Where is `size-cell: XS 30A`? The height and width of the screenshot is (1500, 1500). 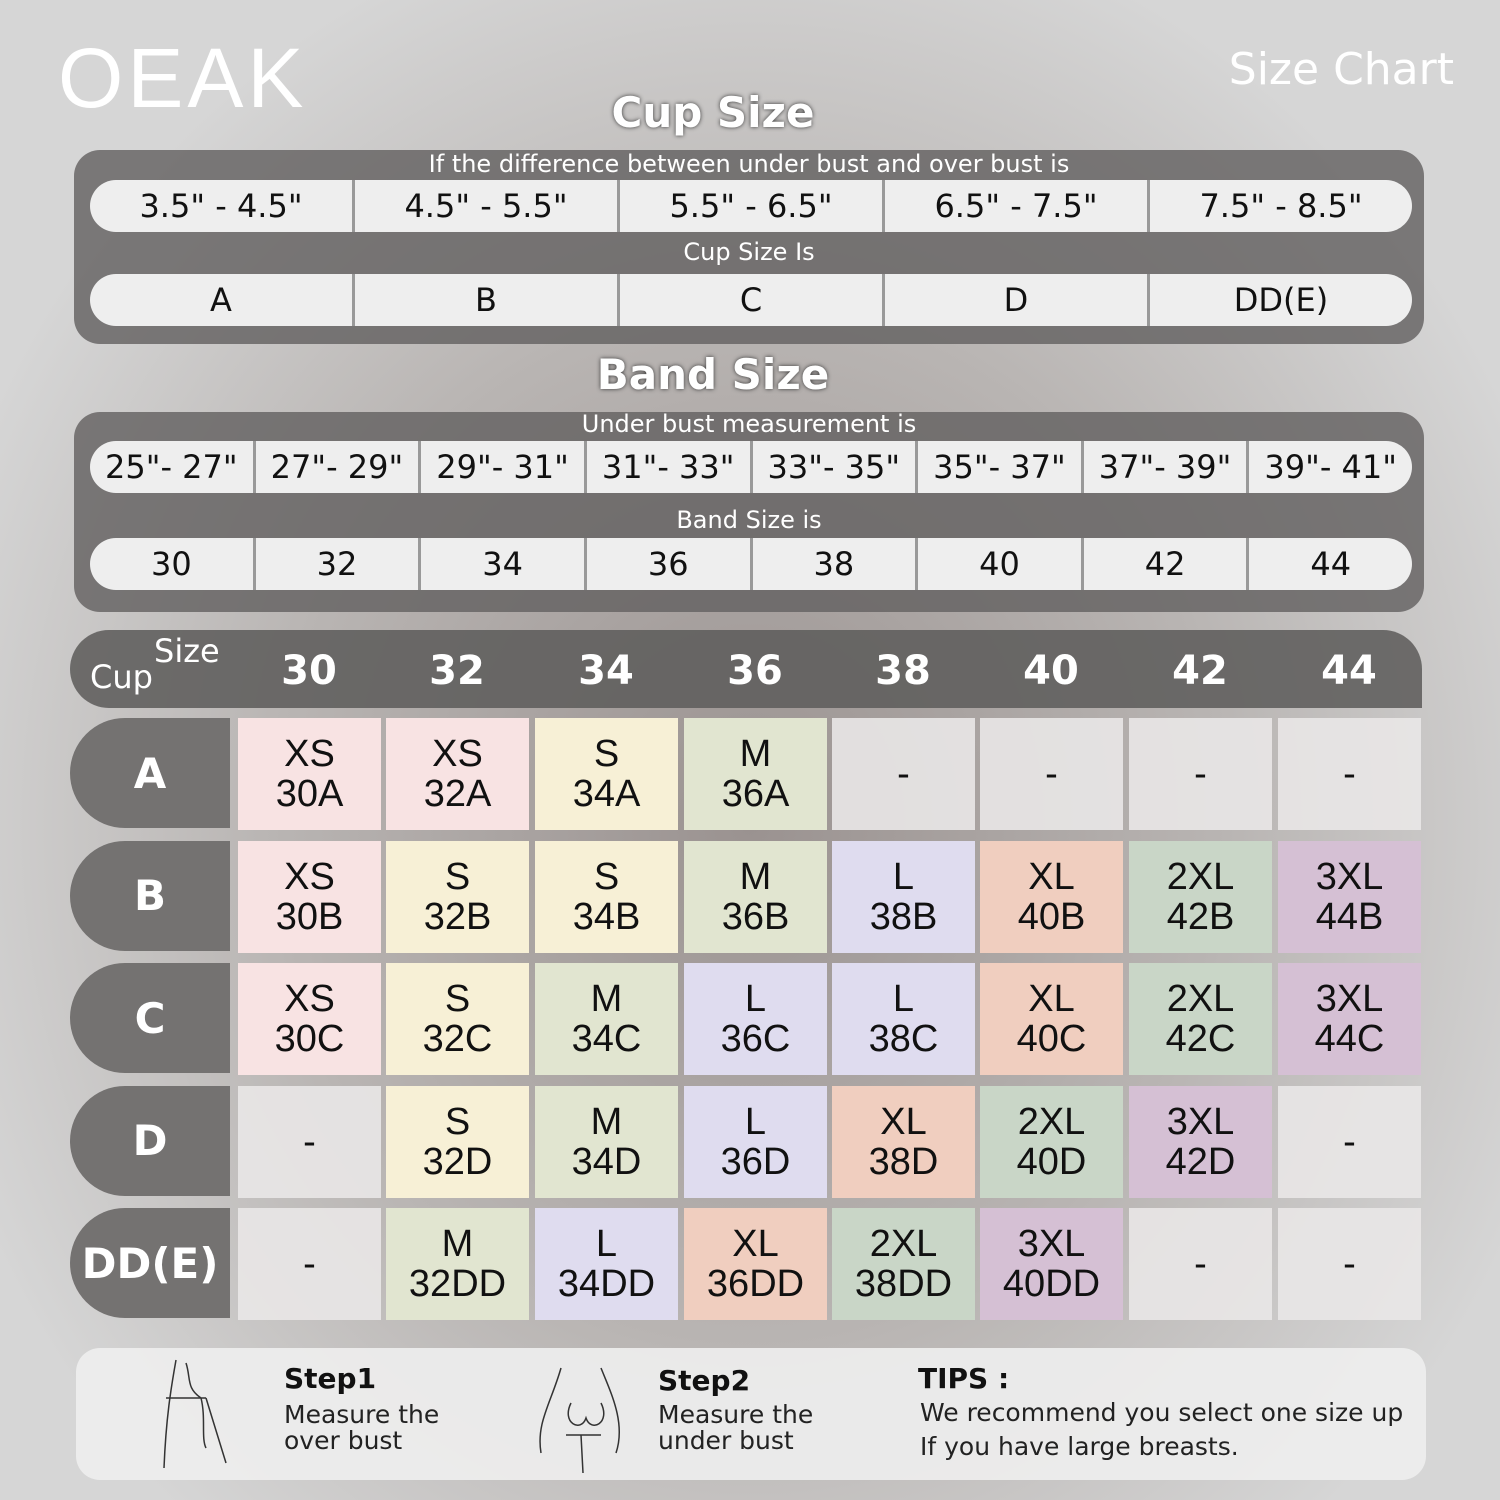 size-cell: XS 30A is located at coordinates (309, 774).